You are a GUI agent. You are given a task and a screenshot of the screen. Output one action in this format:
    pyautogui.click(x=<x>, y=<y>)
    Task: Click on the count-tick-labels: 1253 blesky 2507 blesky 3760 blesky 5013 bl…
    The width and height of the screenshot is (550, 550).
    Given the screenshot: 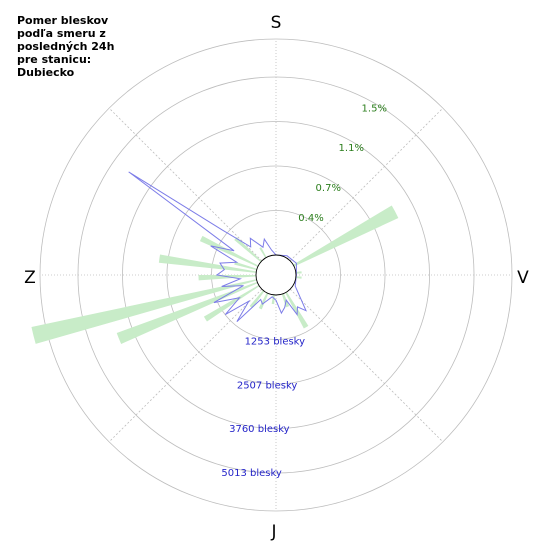 What is the action you would take?
    pyautogui.click(x=263, y=408)
    